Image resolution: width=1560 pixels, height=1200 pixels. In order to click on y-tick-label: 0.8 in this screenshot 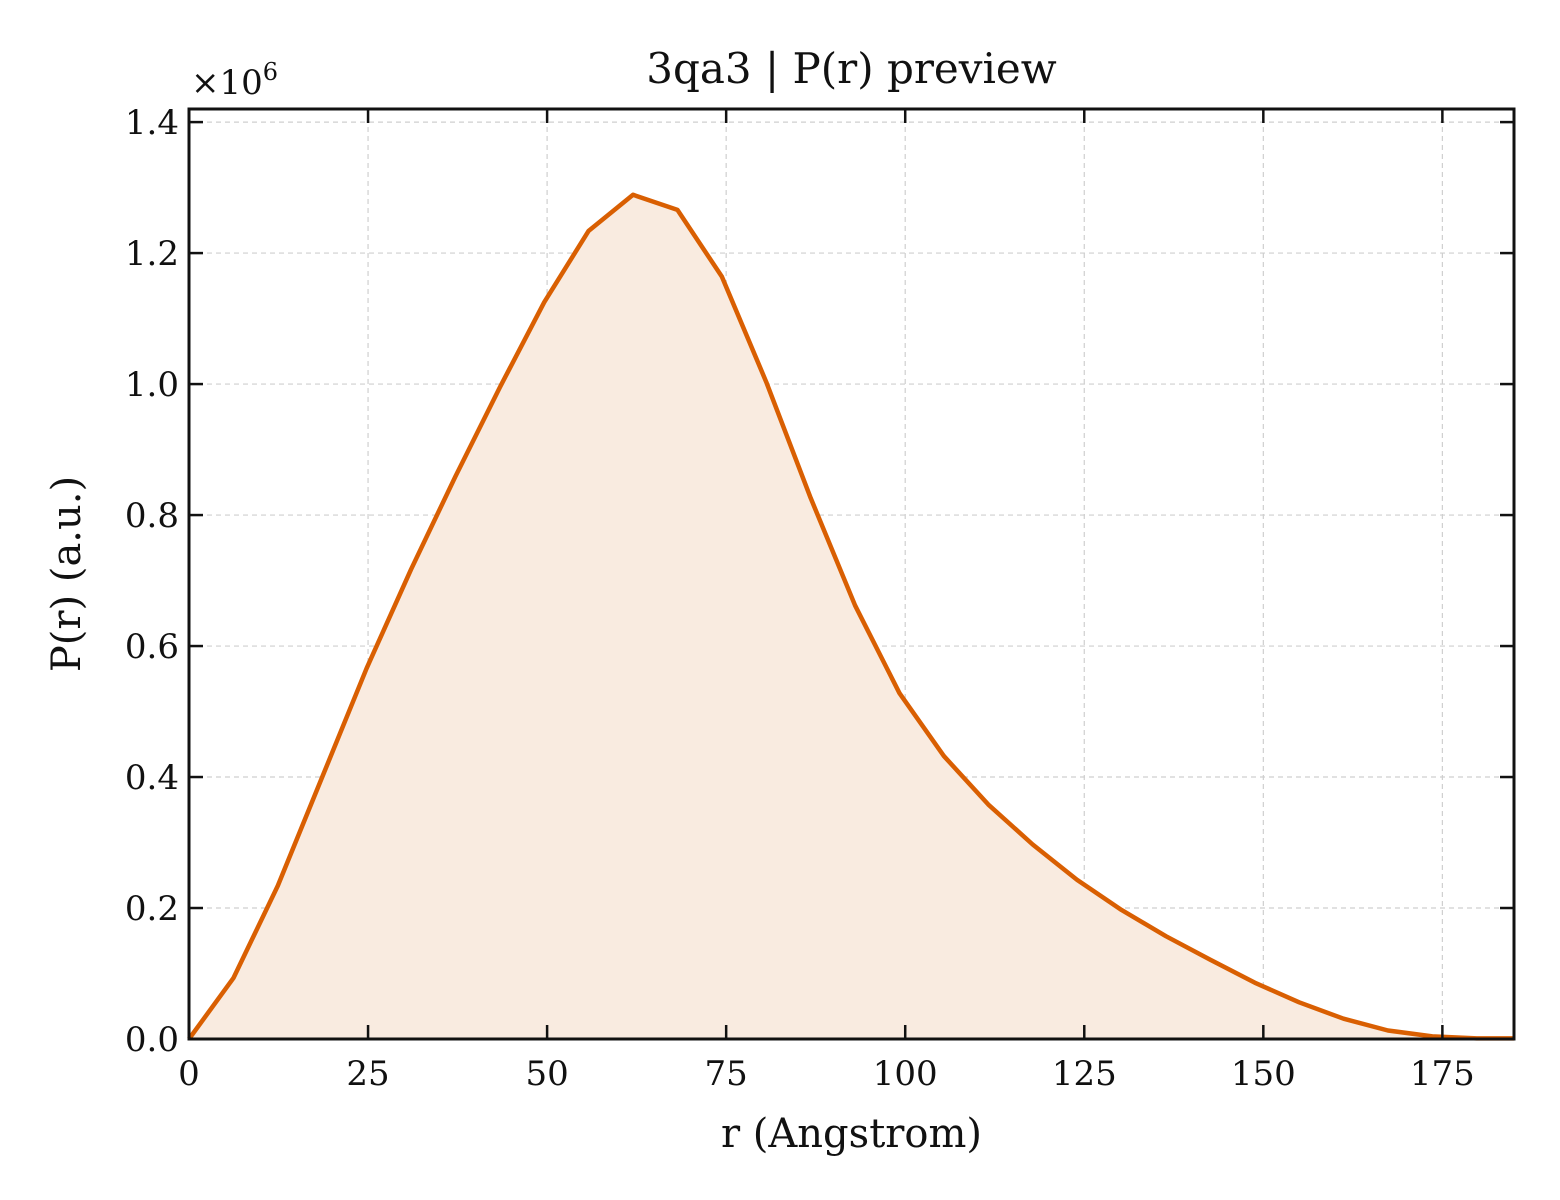, I will do `click(152, 516)`.